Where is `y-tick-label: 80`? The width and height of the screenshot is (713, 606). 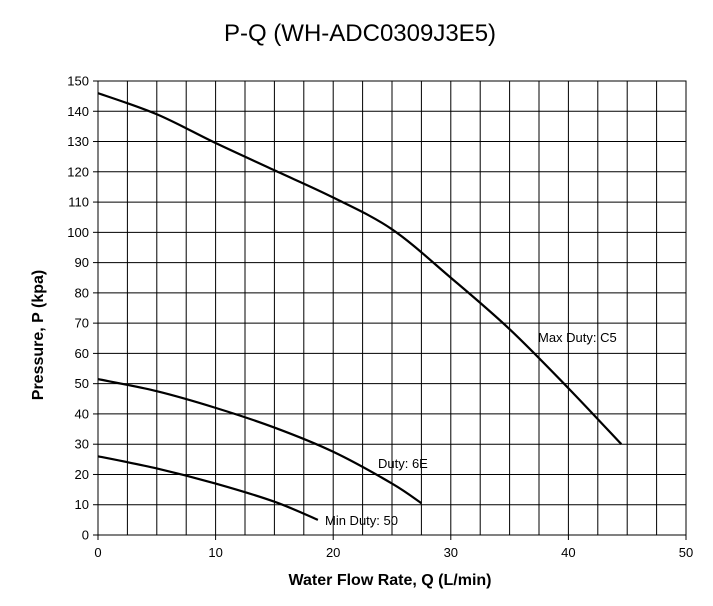
y-tick-label: 80 is located at coordinates (82, 292).